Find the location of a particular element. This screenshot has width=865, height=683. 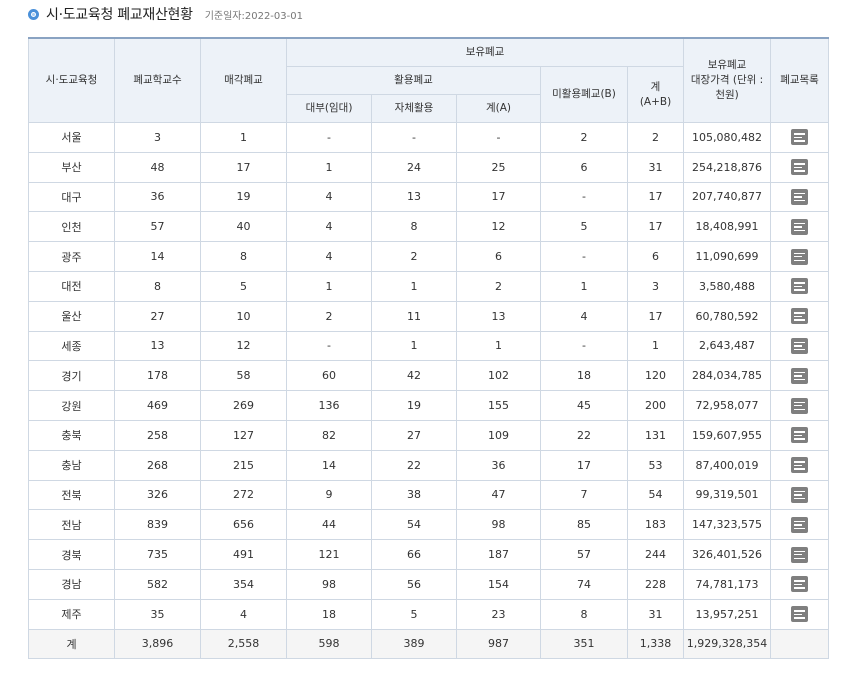

cell-region: 전남 is located at coordinates (71, 525).